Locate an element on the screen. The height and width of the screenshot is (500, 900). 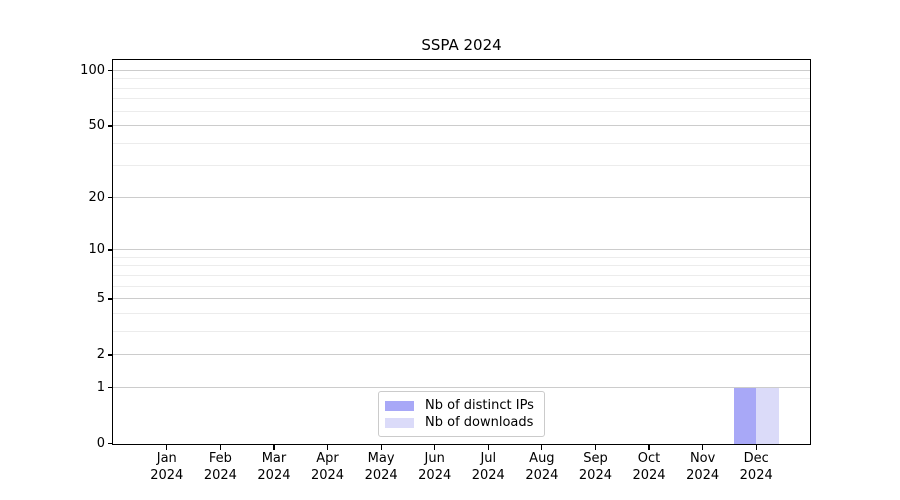
legend: Nb of distinct IPs Nb of downloads is located at coordinates (461, 414).